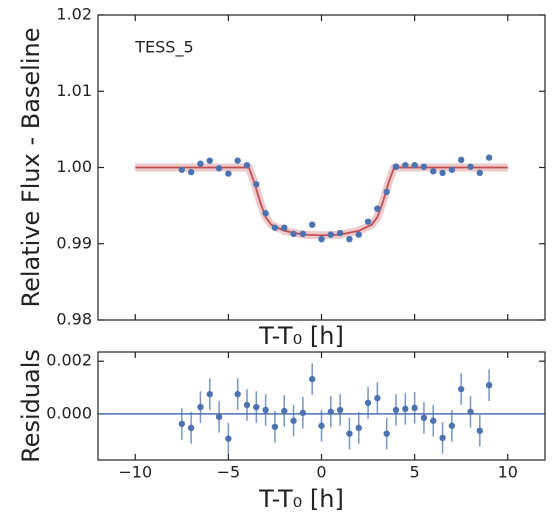  I want to click on annotation: TESS_5, so click(163, 48).